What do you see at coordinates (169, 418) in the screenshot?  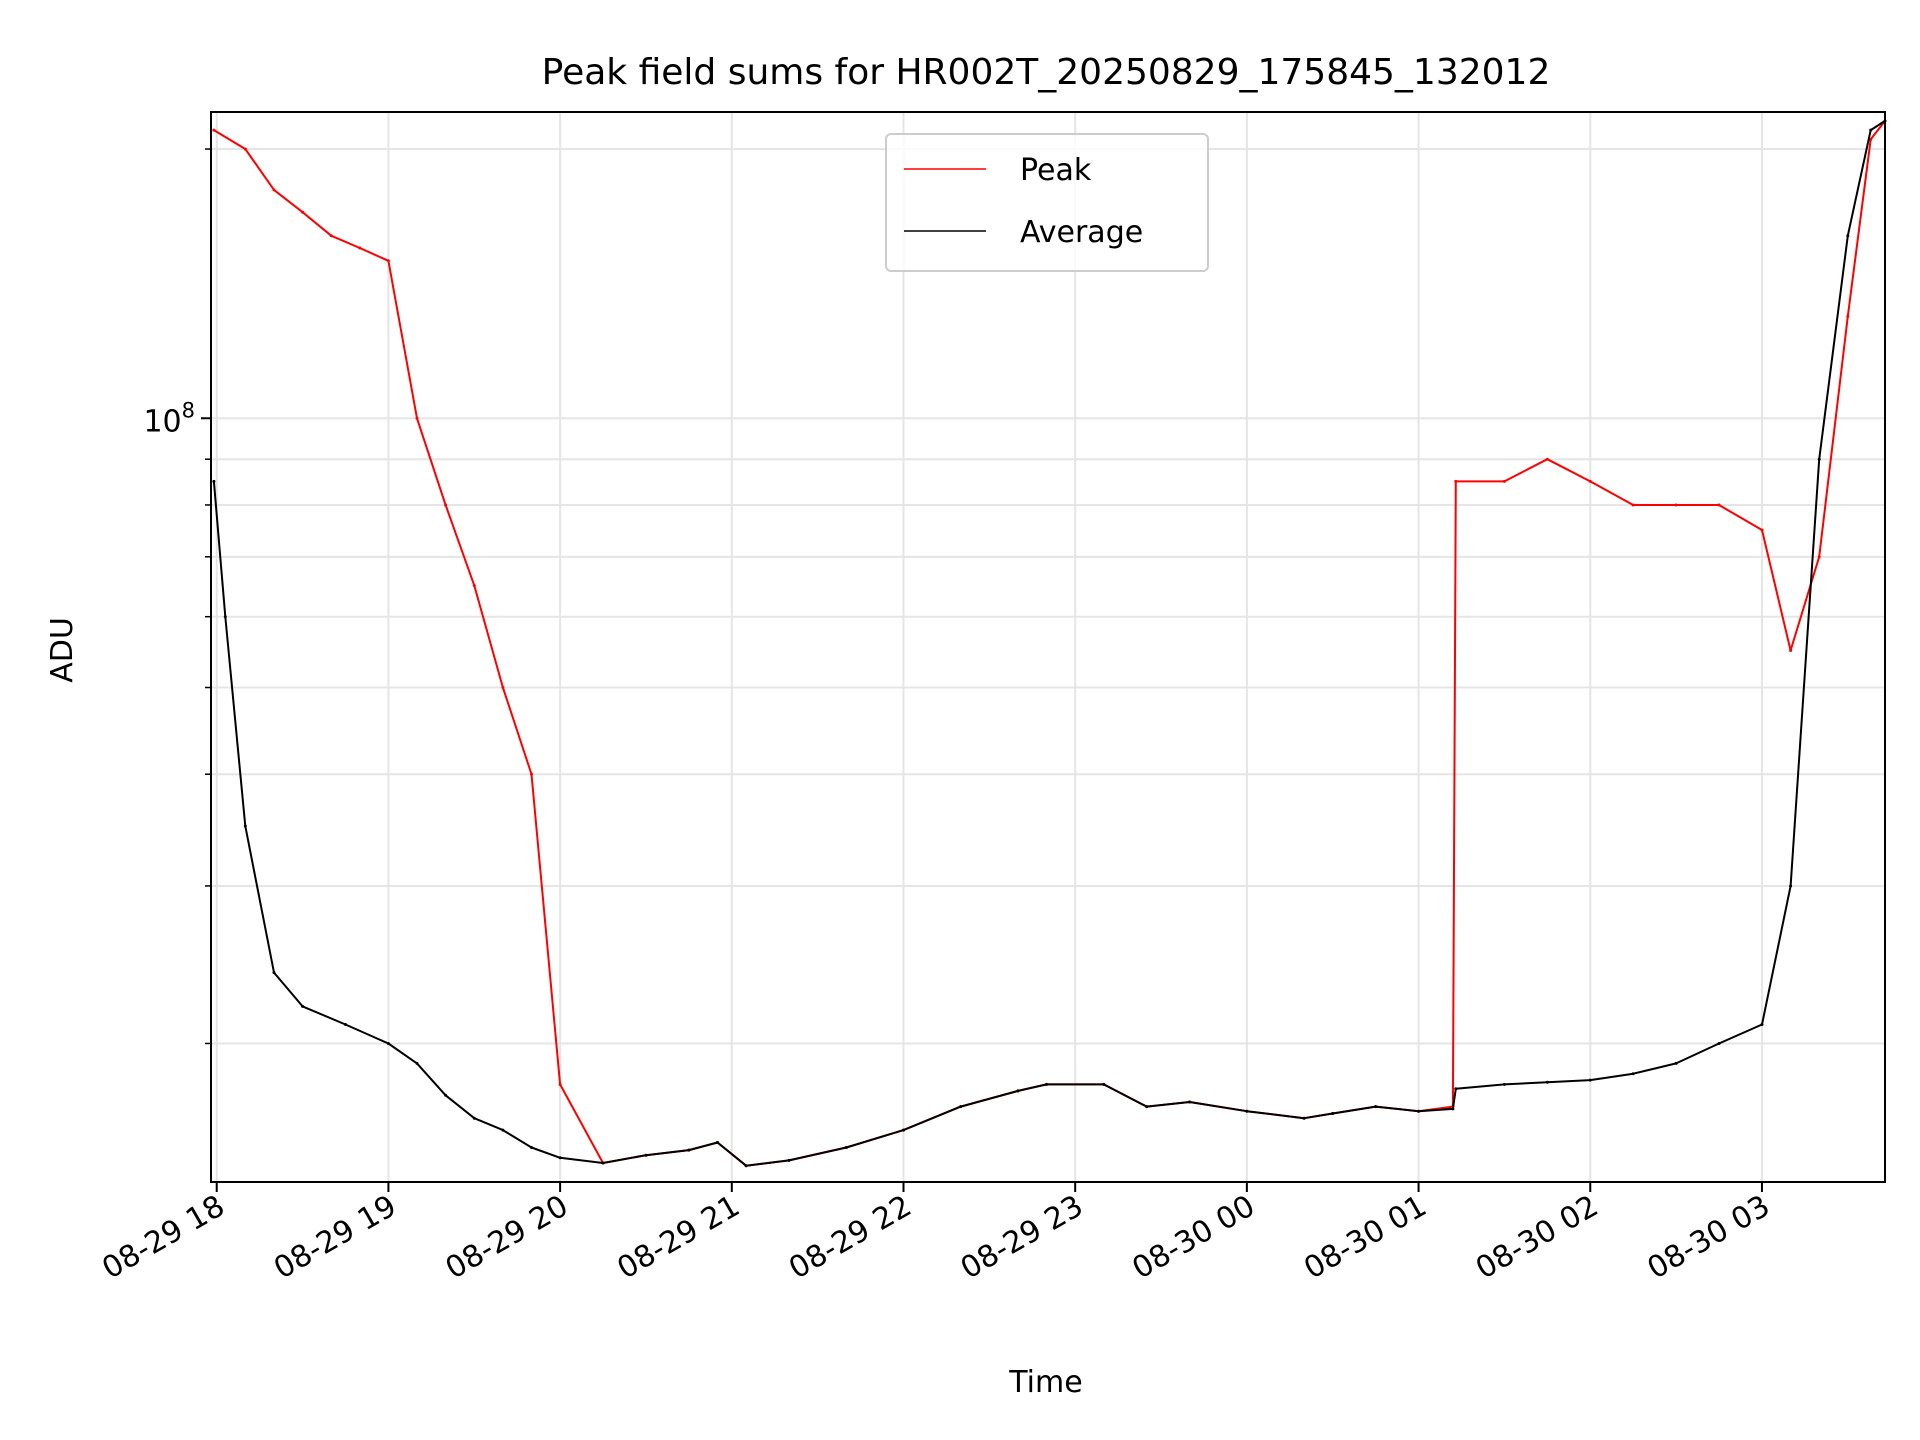 I see `y-tick-label: 108` at bounding box center [169, 418].